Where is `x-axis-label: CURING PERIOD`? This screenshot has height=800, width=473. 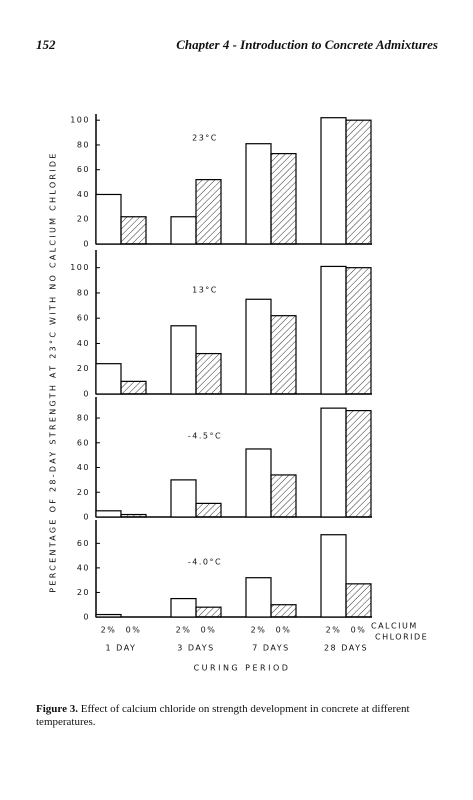 x-axis-label: CURING PERIOD is located at coordinates (242, 668).